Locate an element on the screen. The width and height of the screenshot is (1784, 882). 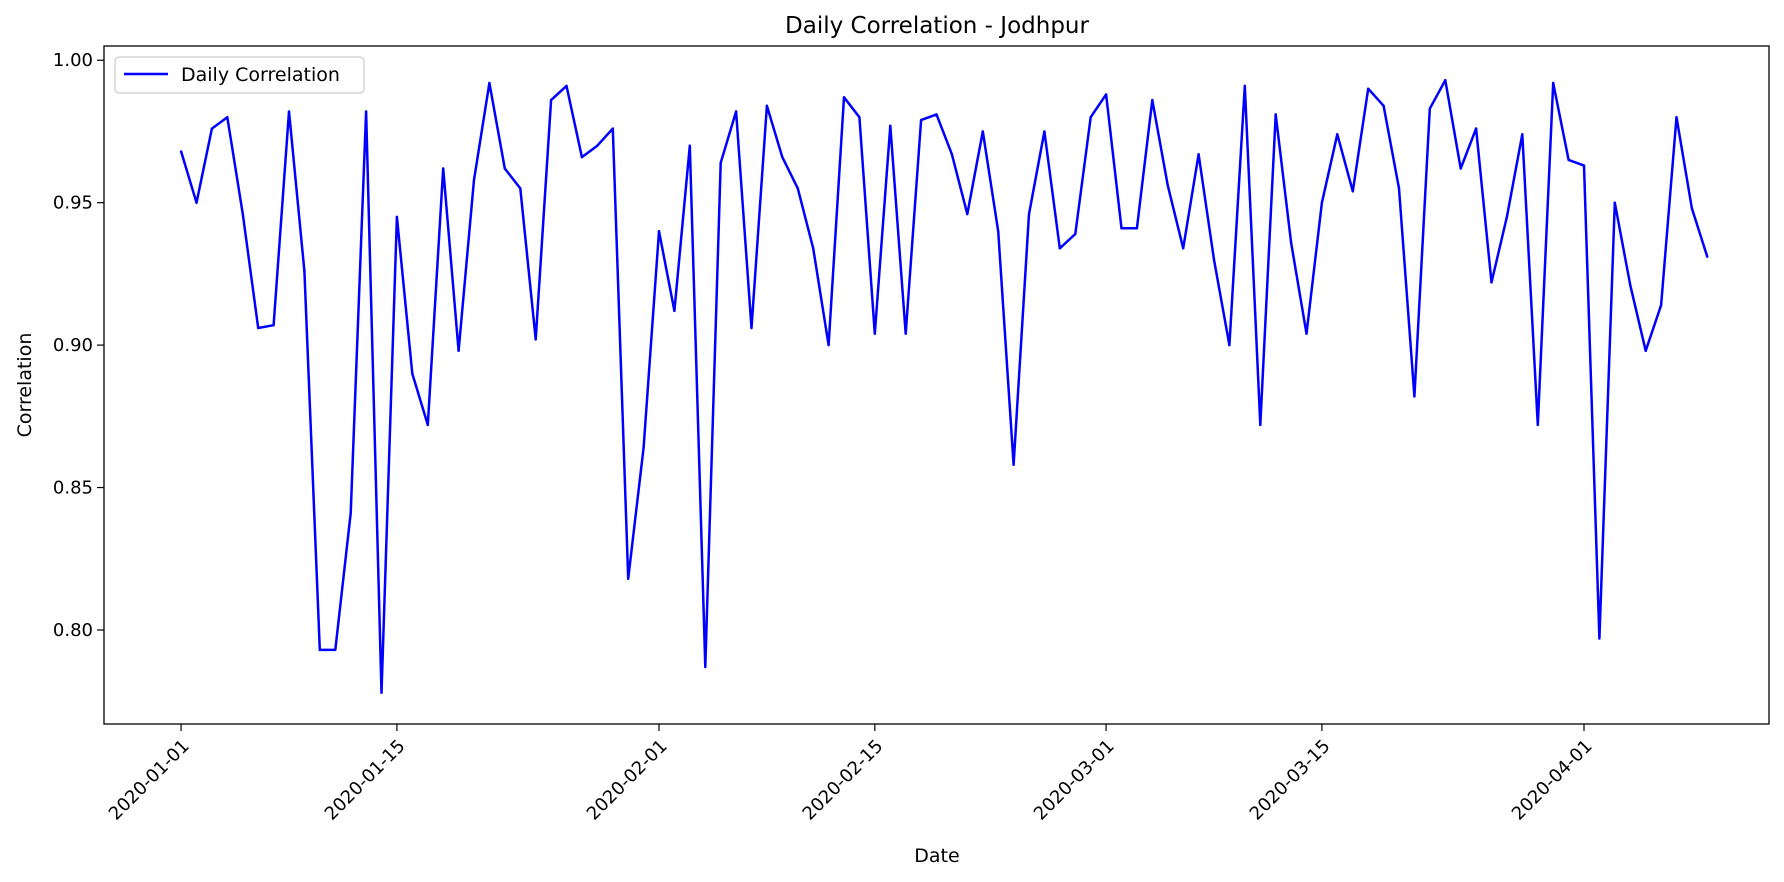
legend-box is located at coordinates (239, 75).